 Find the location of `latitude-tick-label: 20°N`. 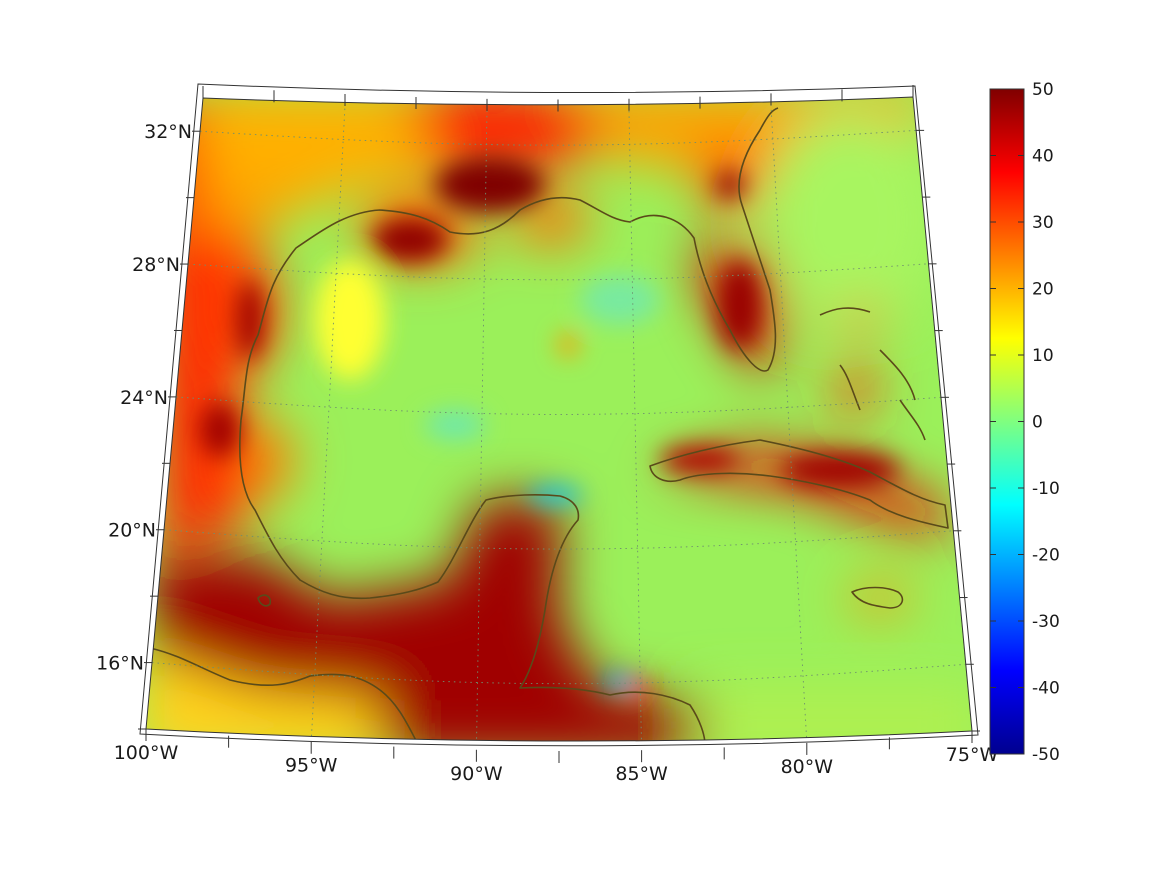

latitude-tick-label: 20°N is located at coordinates (132, 531).